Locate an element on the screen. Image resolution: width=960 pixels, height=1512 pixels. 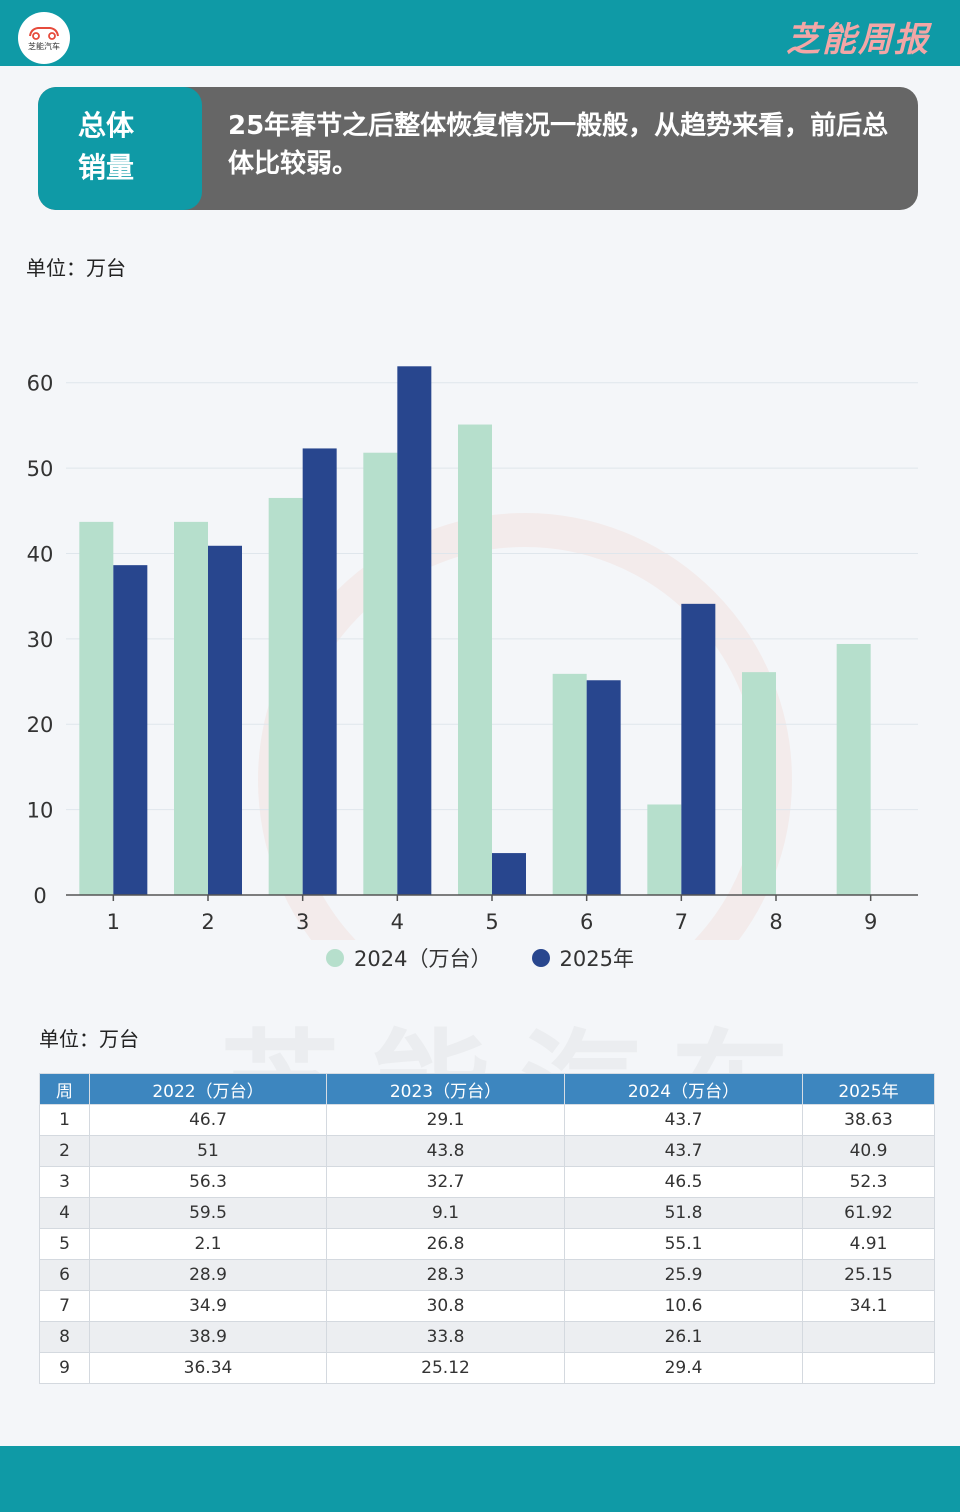
table-row: 1 46.7 29.1 43.7 38.63 is located at coordinates (487, 1120).